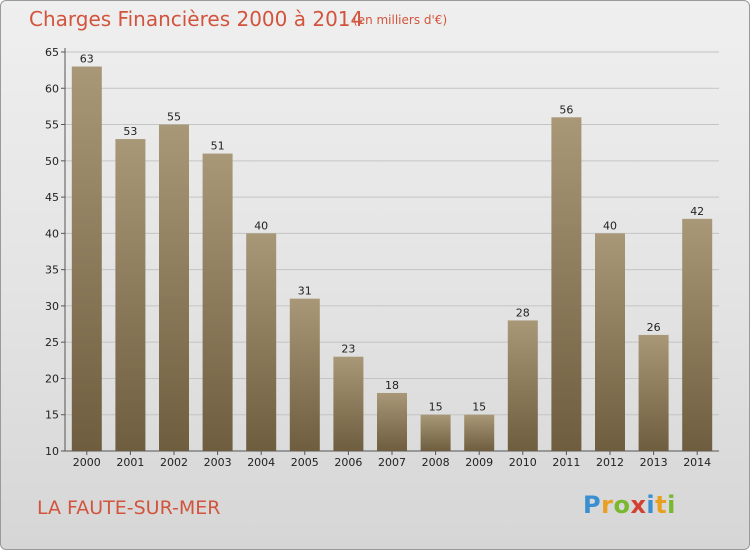 The image size is (750, 550). I want to click on x-tick-label: 2002, so click(174, 462).